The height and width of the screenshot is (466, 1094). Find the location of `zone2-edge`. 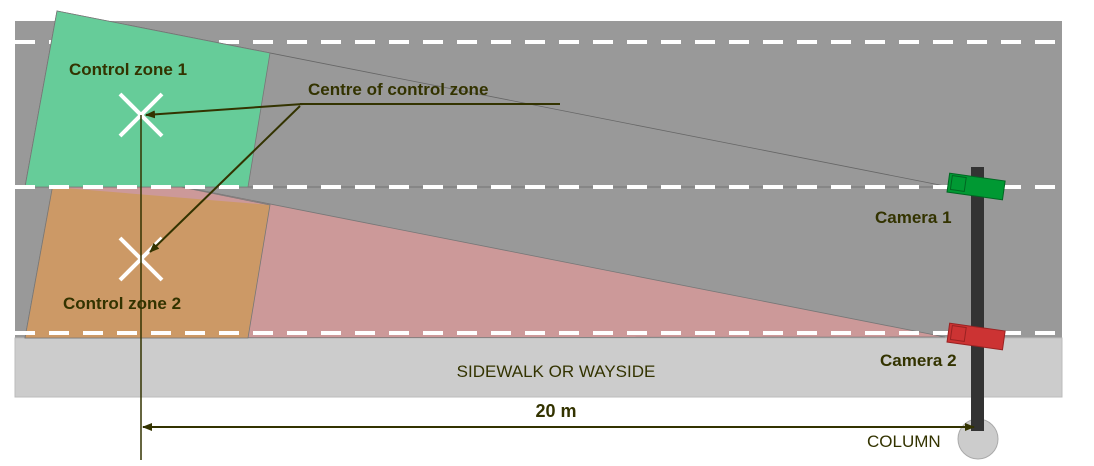

zone2-edge is located at coordinates (147, 250).